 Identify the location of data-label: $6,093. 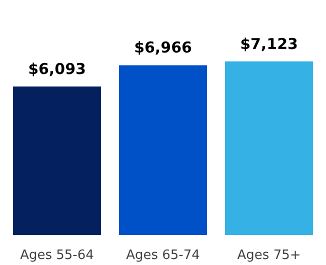
(57, 69).